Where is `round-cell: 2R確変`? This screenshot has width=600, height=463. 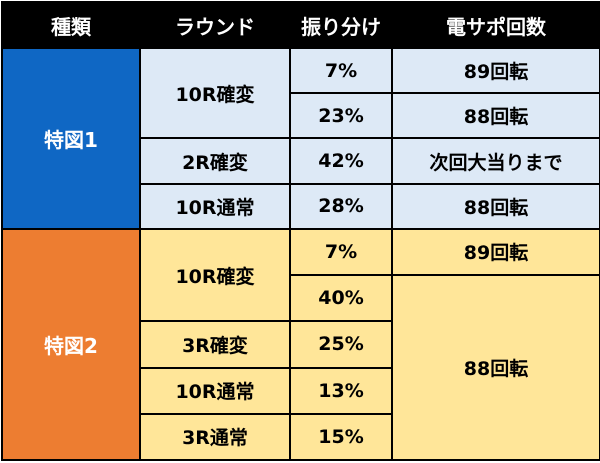
round-cell: 2R確変 is located at coordinates (215, 161).